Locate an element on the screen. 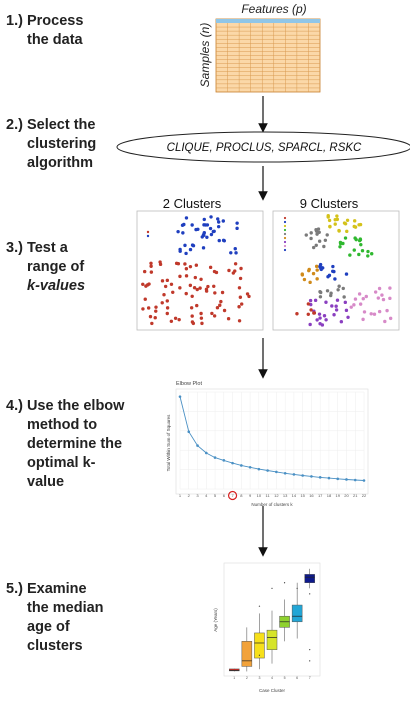  legend-red-swatch is located at coordinates (148, 232).